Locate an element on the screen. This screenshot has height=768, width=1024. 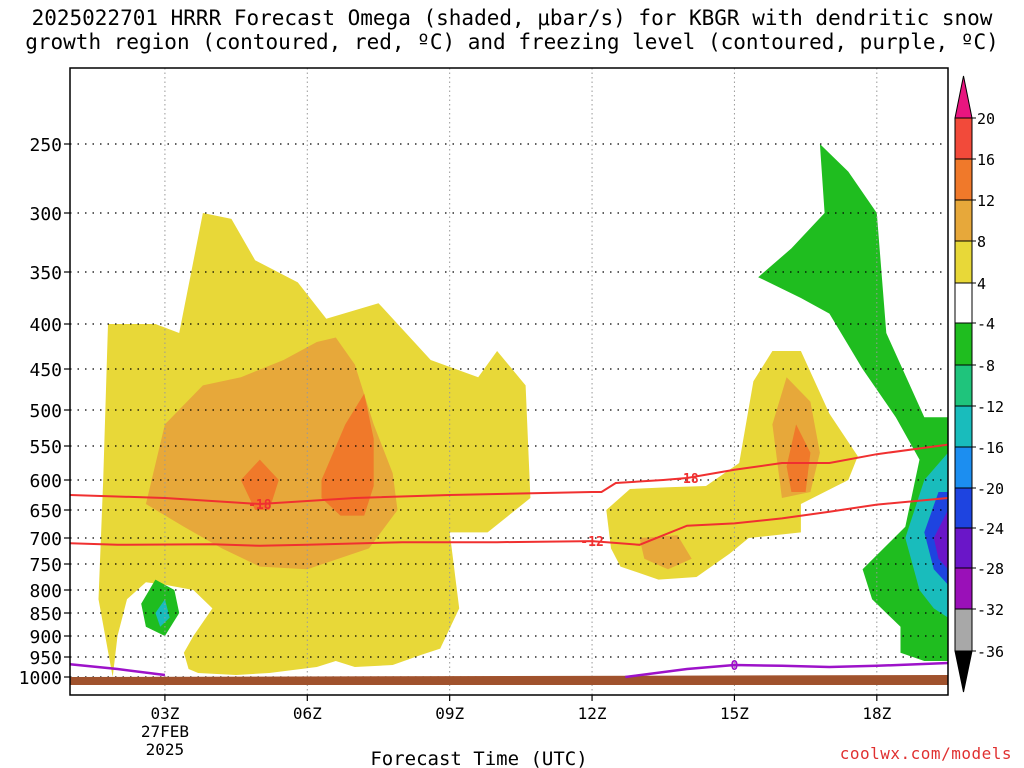
y-tick-label-400: 400 is located at coordinates (45, 325).